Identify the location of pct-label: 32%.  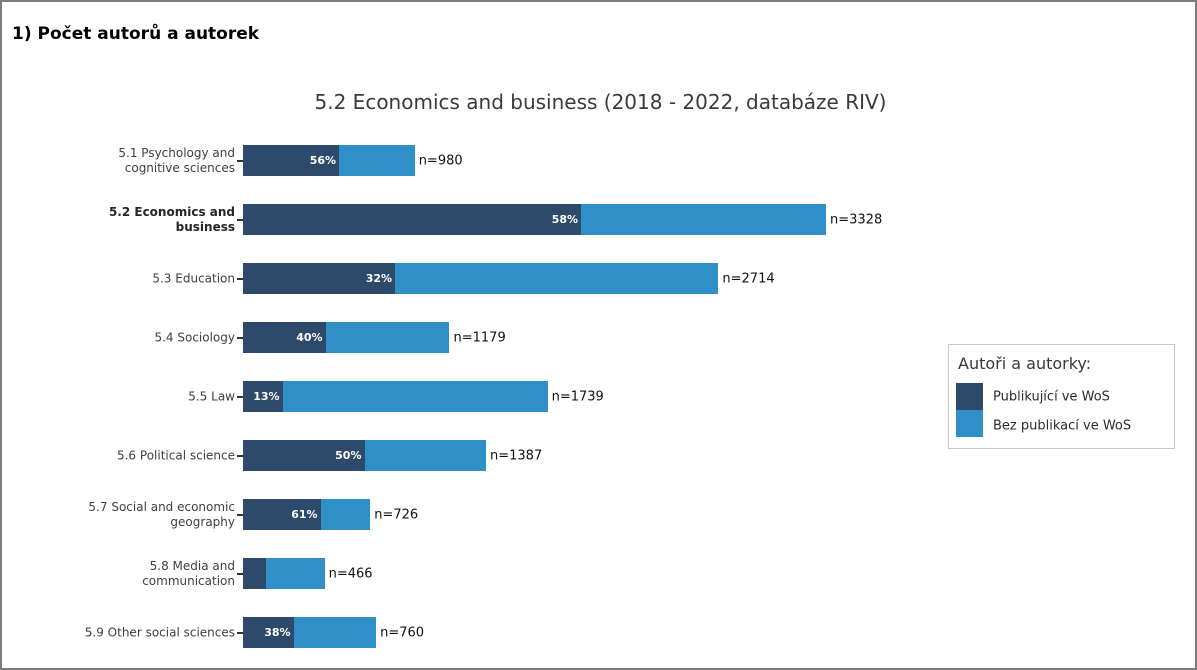
(379, 278).